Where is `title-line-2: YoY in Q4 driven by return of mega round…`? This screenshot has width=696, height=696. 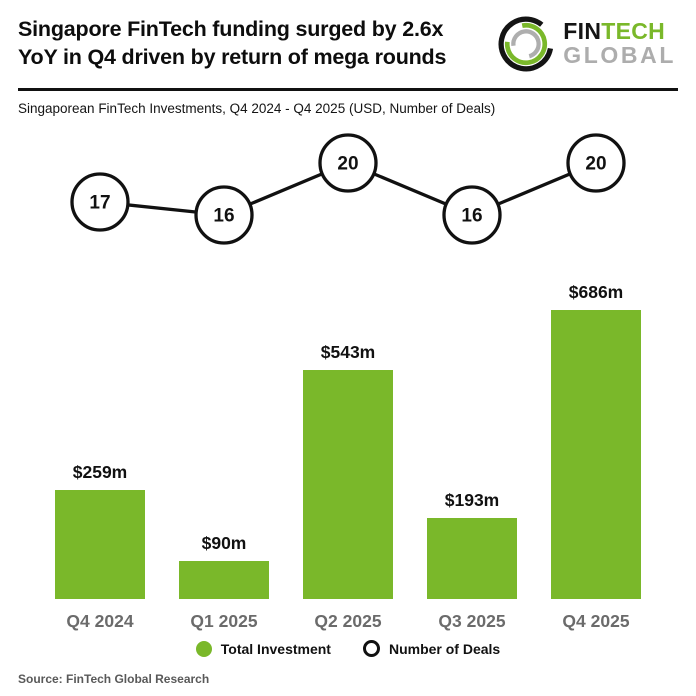 title-line-2: YoY in Q4 driven by return of mega round… is located at coordinates (232, 56).